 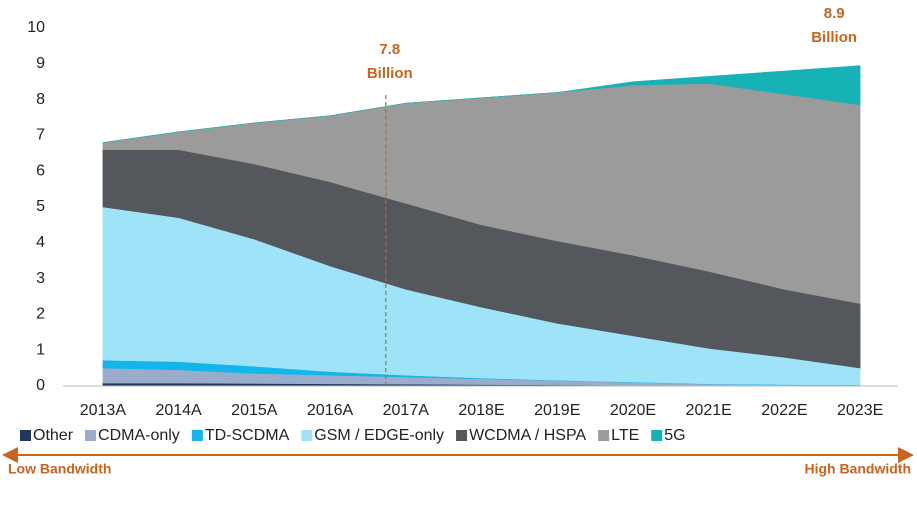 I want to click on legend-label: LTE, so click(x=625, y=435).